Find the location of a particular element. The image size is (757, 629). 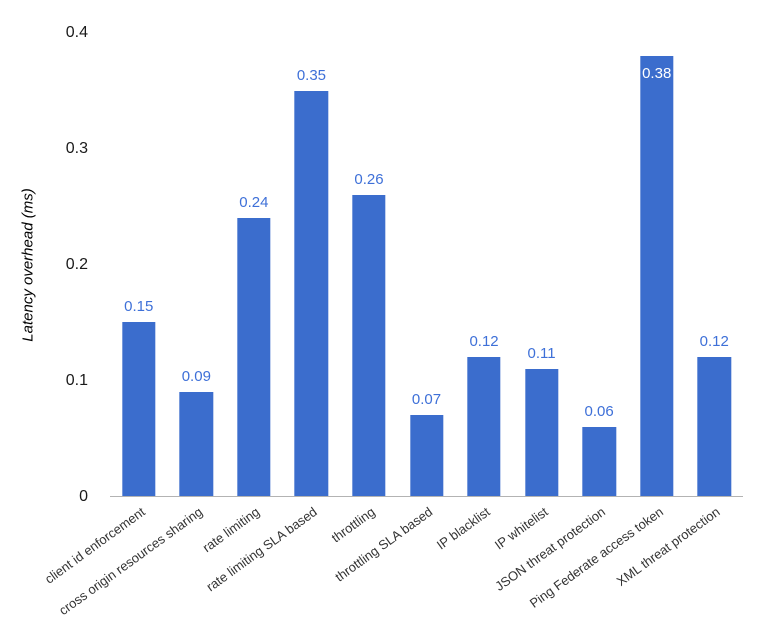

y-tick-label: 0 is located at coordinates (83, 496).